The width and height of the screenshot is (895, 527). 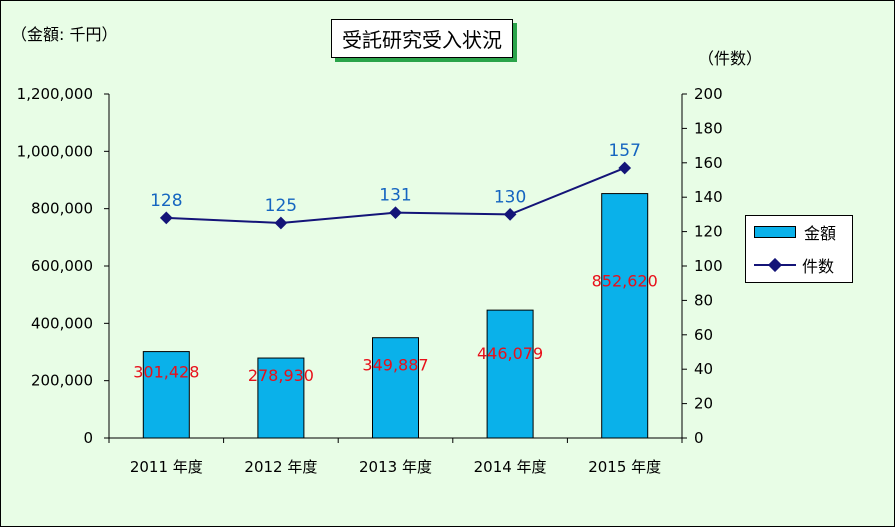 What do you see at coordinates (64, 34) in the screenshot?
I see `left-axis-unit: （金額: 千円）` at bounding box center [64, 34].